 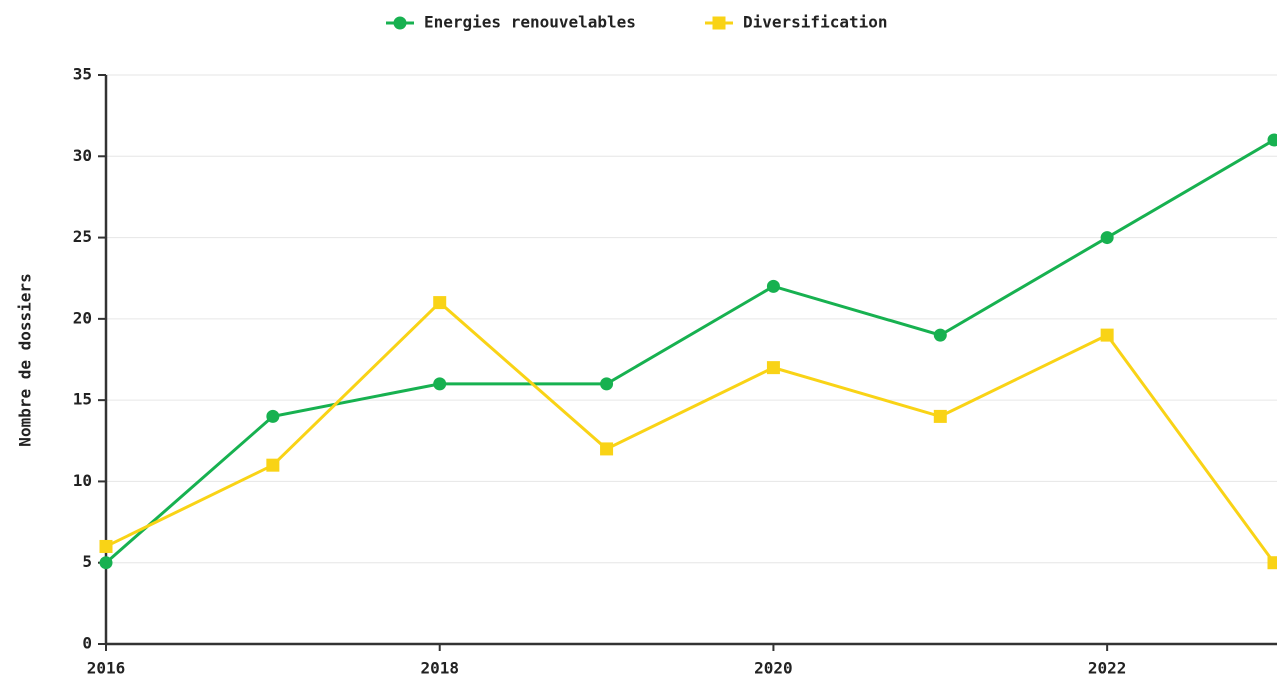 What do you see at coordinates (82, 236) in the screenshot?
I see `y-tick-label: 25` at bounding box center [82, 236].